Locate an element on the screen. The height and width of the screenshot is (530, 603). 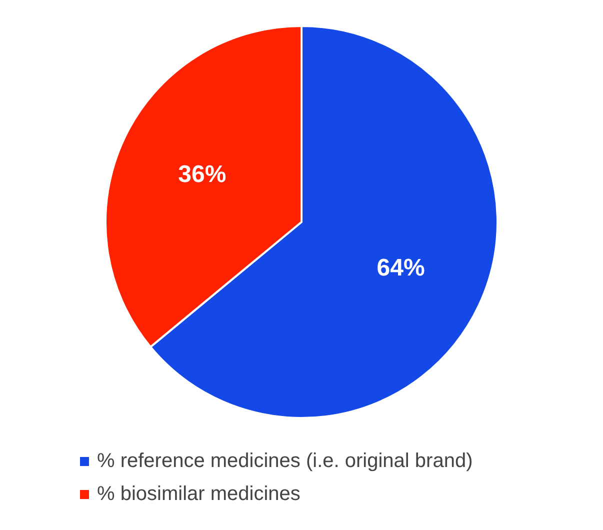
data-label: 36% is located at coordinates (202, 174).